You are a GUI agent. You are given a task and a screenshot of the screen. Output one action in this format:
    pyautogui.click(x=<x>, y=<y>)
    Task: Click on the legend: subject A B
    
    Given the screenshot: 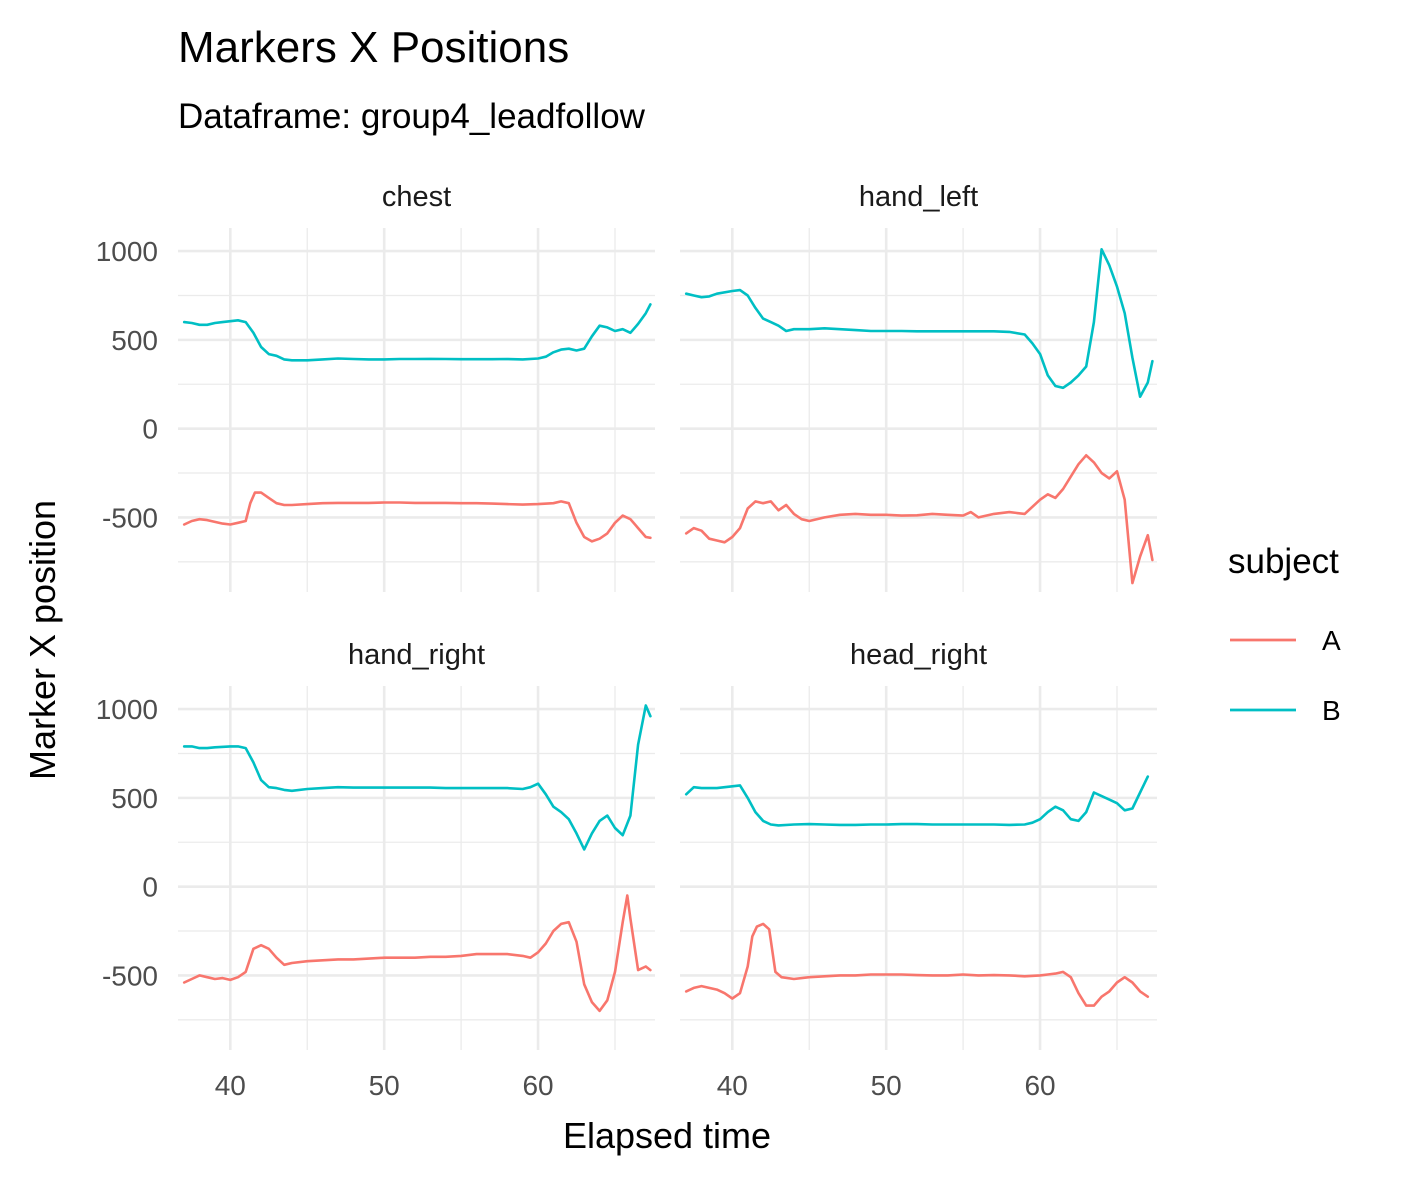 What is the action you would take?
    pyautogui.click(x=1284, y=634)
    